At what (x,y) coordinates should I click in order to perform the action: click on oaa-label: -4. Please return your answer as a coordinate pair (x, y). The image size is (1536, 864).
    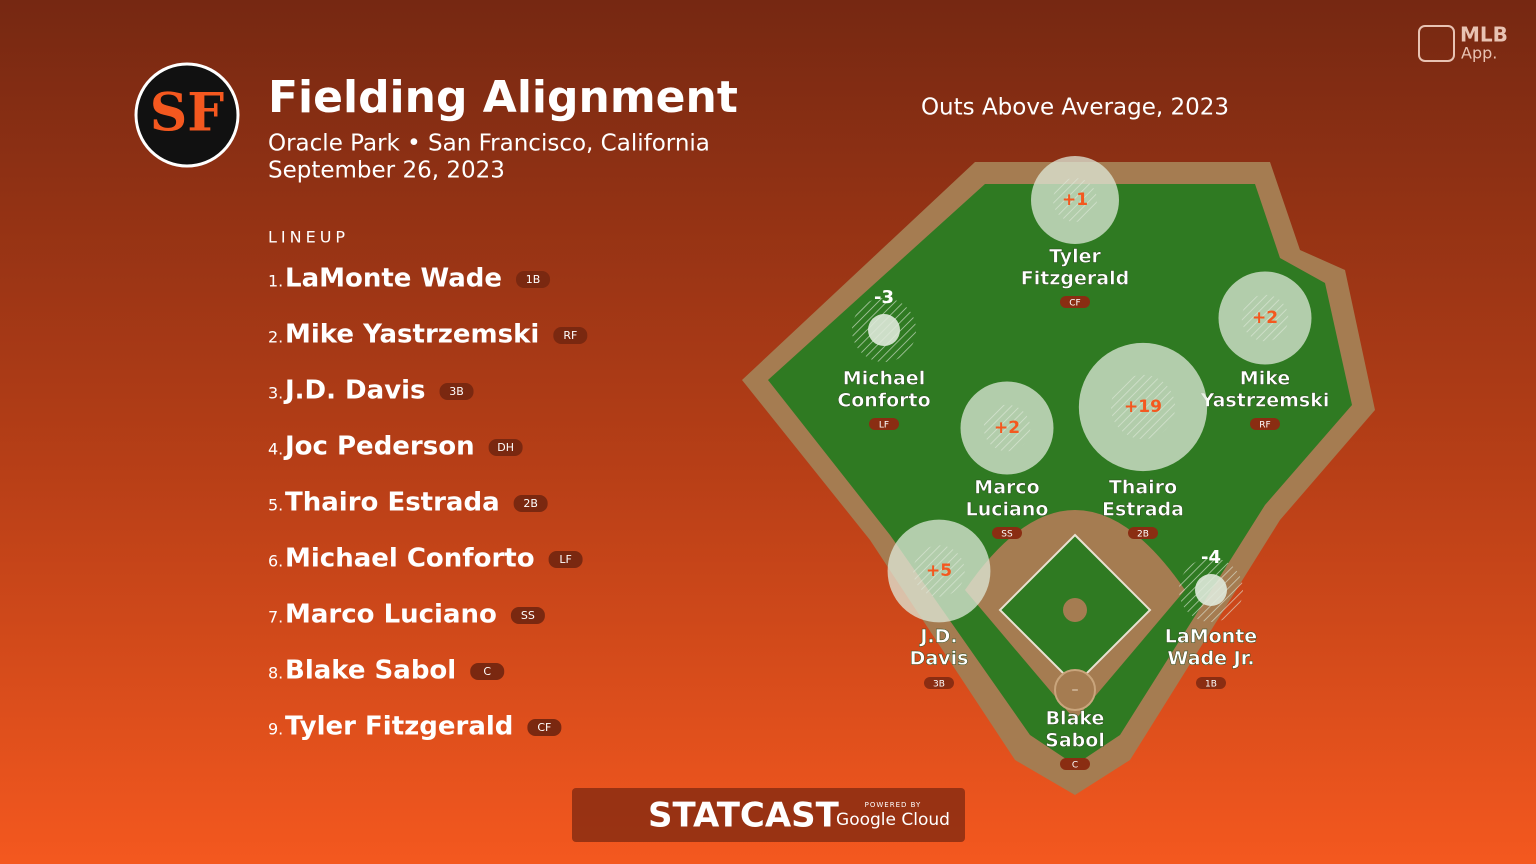
    Looking at the image, I should click on (1211, 557).